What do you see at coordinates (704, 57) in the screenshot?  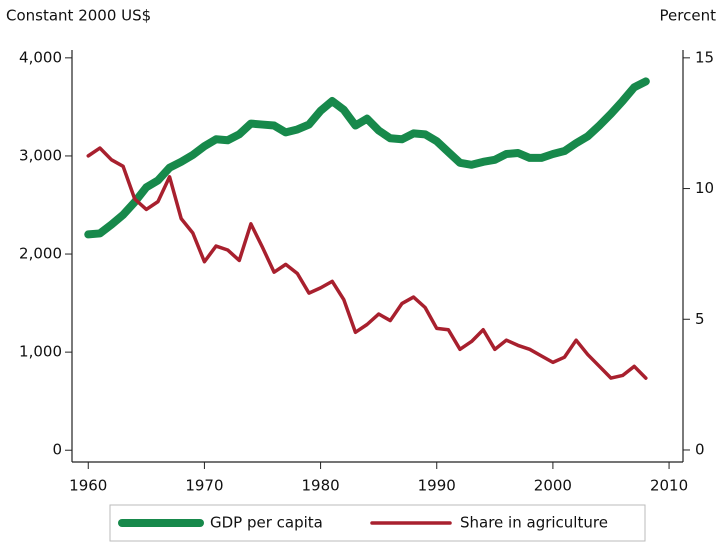 I see `y2-tick-label: 15` at bounding box center [704, 57].